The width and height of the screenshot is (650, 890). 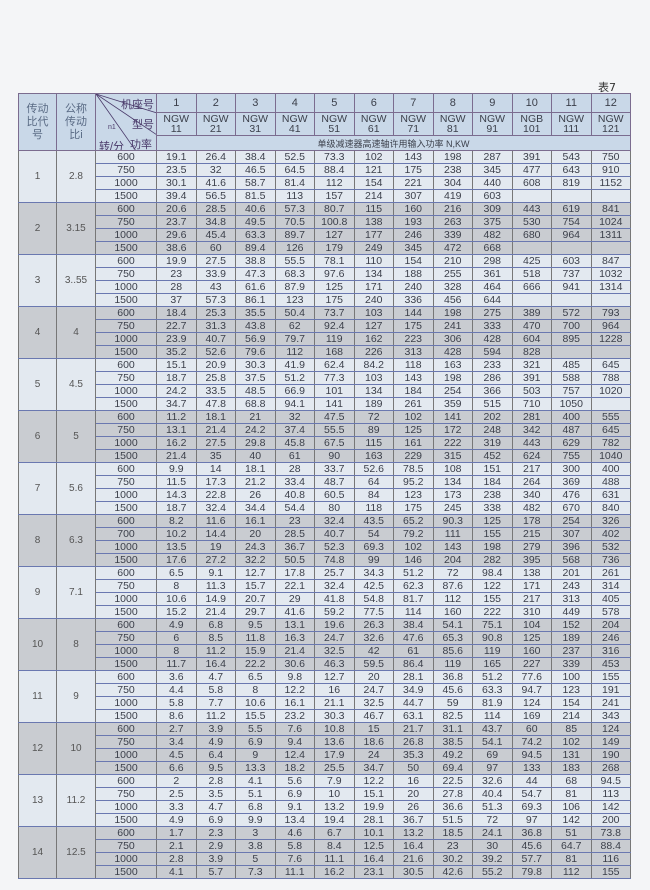 I want to click on power-value-cell: 15.1, so click(x=176, y=365).